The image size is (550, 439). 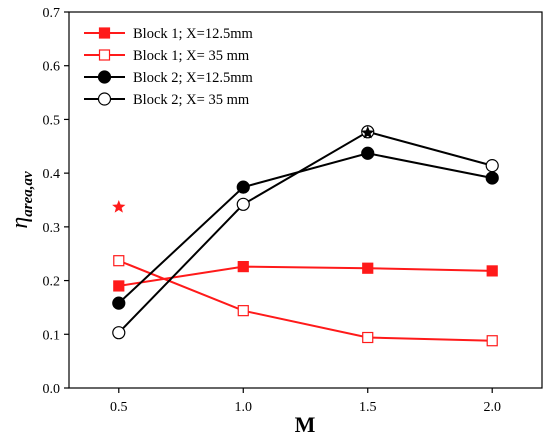 I want to click on legend-entry: Block 2; X= 35 mm, so click(x=167, y=100).